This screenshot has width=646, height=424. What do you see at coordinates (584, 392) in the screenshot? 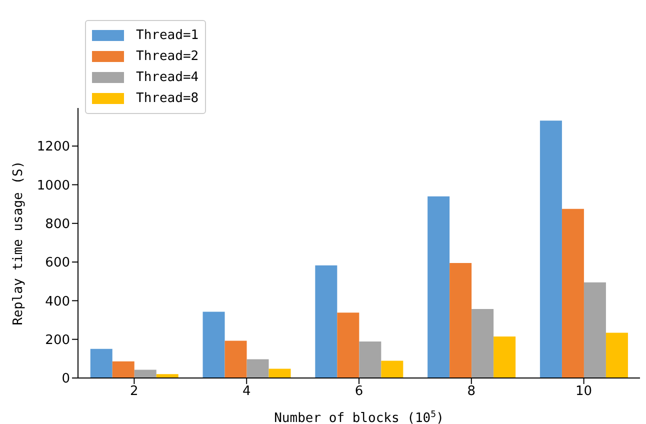
I see `x-tick-label: 10` at bounding box center [584, 392].